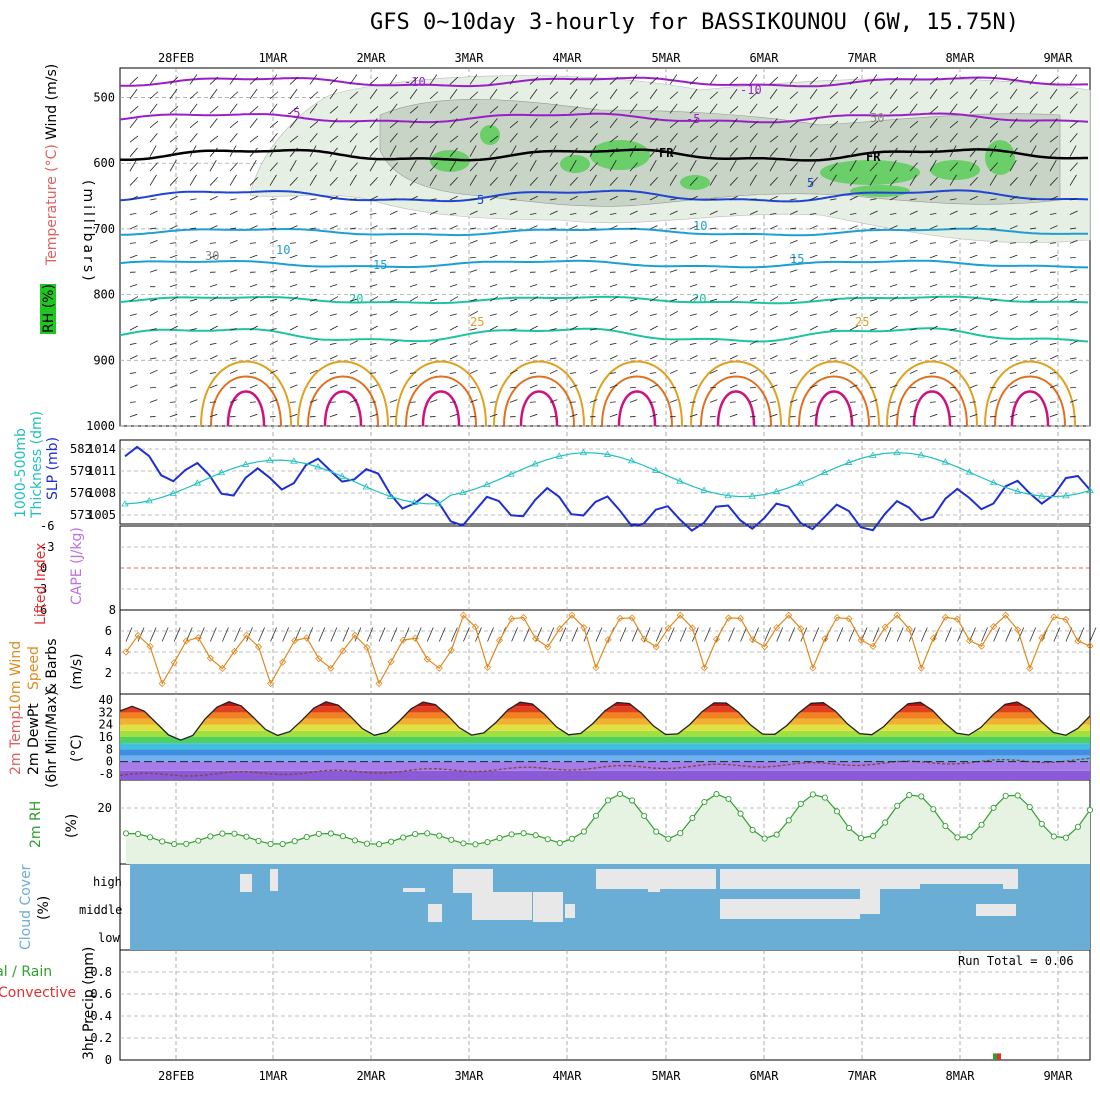  Describe the element at coordinates (568, 58) in the screenshot. I see `date-label-top: 4MAR` at that location.